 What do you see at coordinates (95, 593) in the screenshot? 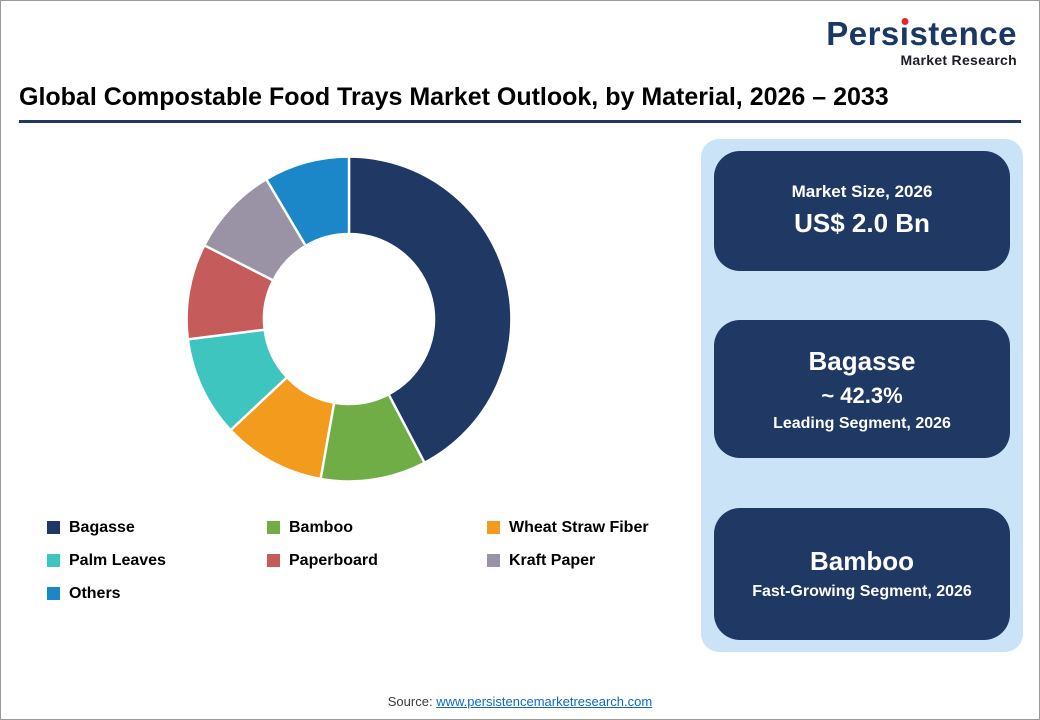
I see `legend-label: Others` at bounding box center [95, 593].